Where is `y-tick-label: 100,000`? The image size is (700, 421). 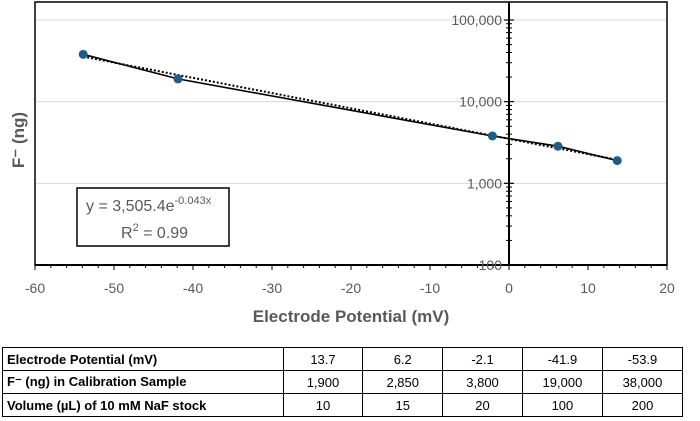 y-tick-label: 100,000 is located at coordinates (476, 20).